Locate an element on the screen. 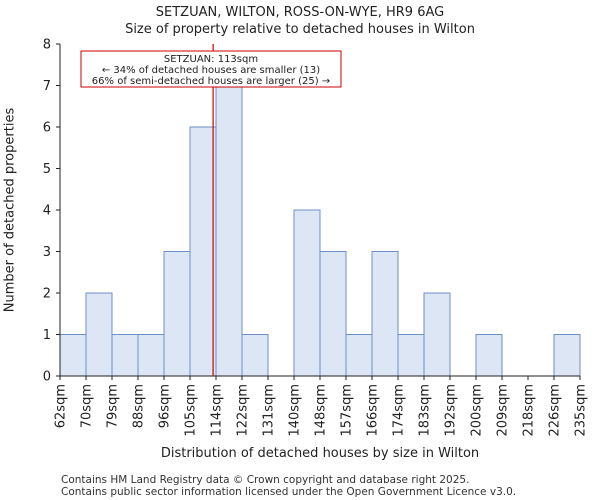  x-tick-label: 157sqm is located at coordinates (347, 410).